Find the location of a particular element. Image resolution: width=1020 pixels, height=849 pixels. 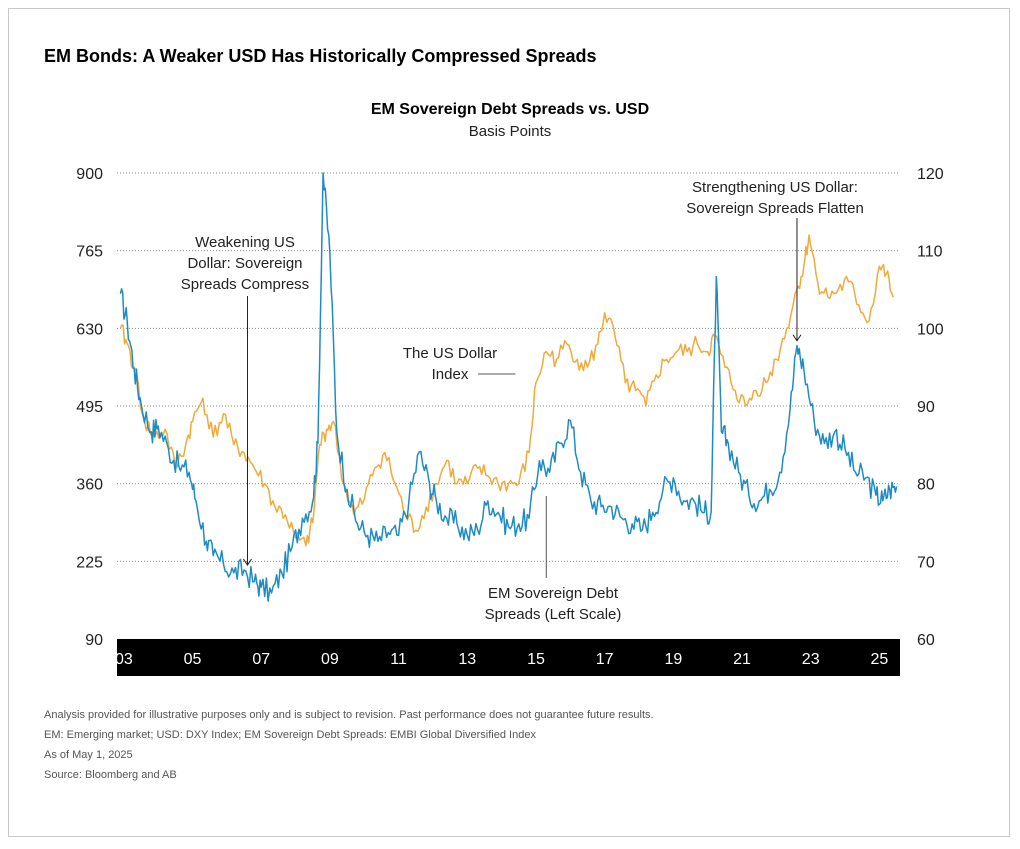

x-tick-label: 19 is located at coordinates (673, 659).